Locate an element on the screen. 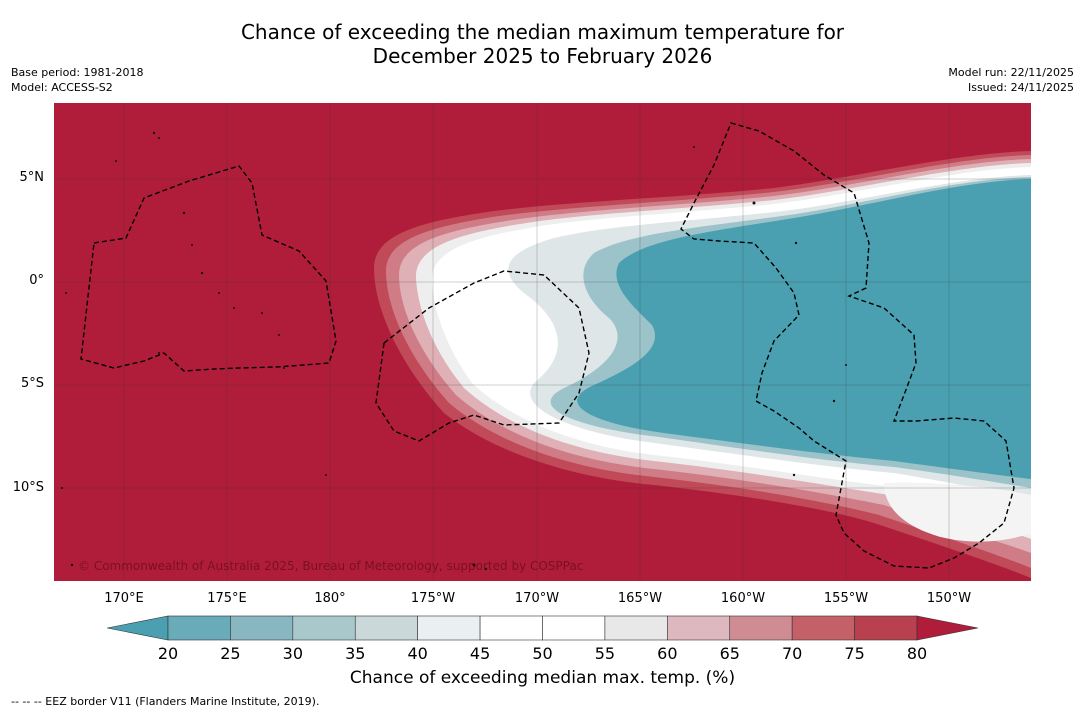  eez-border-central is located at coordinates (482, 356).